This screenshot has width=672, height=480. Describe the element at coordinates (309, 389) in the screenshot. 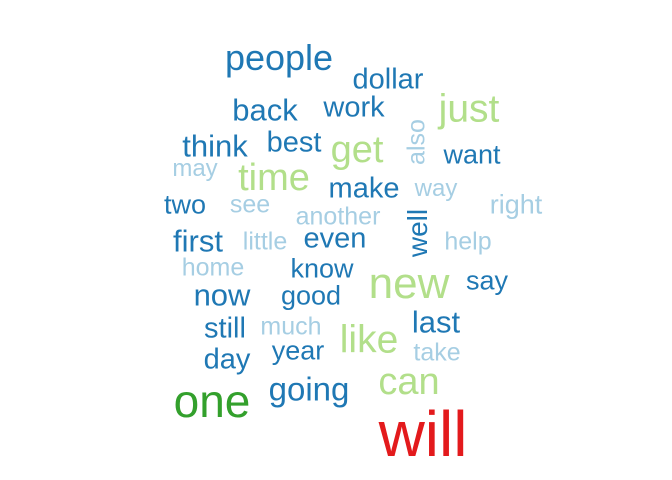

I see `word-going: going` at that location.